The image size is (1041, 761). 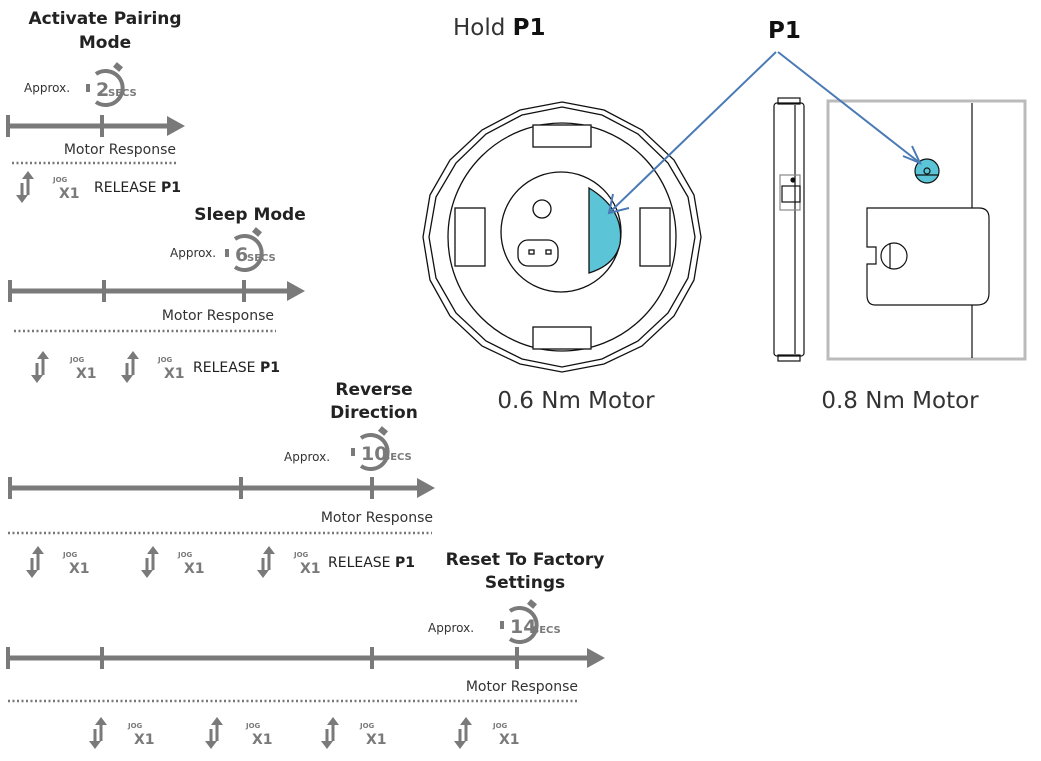 What do you see at coordinates (900, 229) in the screenshot?
I see `motor-0-8nm-view` at bounding box center [900, 229].